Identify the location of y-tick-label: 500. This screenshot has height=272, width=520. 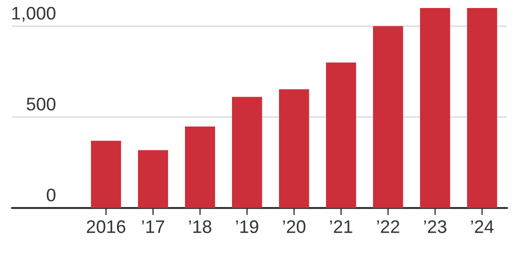
(41, 104).